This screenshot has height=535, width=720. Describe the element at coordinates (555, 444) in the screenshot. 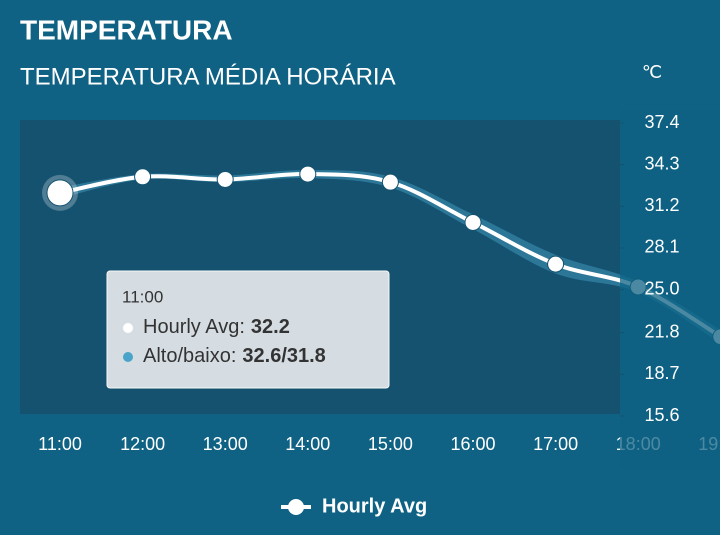

I see `x-tick-label: 17:00` at that location.